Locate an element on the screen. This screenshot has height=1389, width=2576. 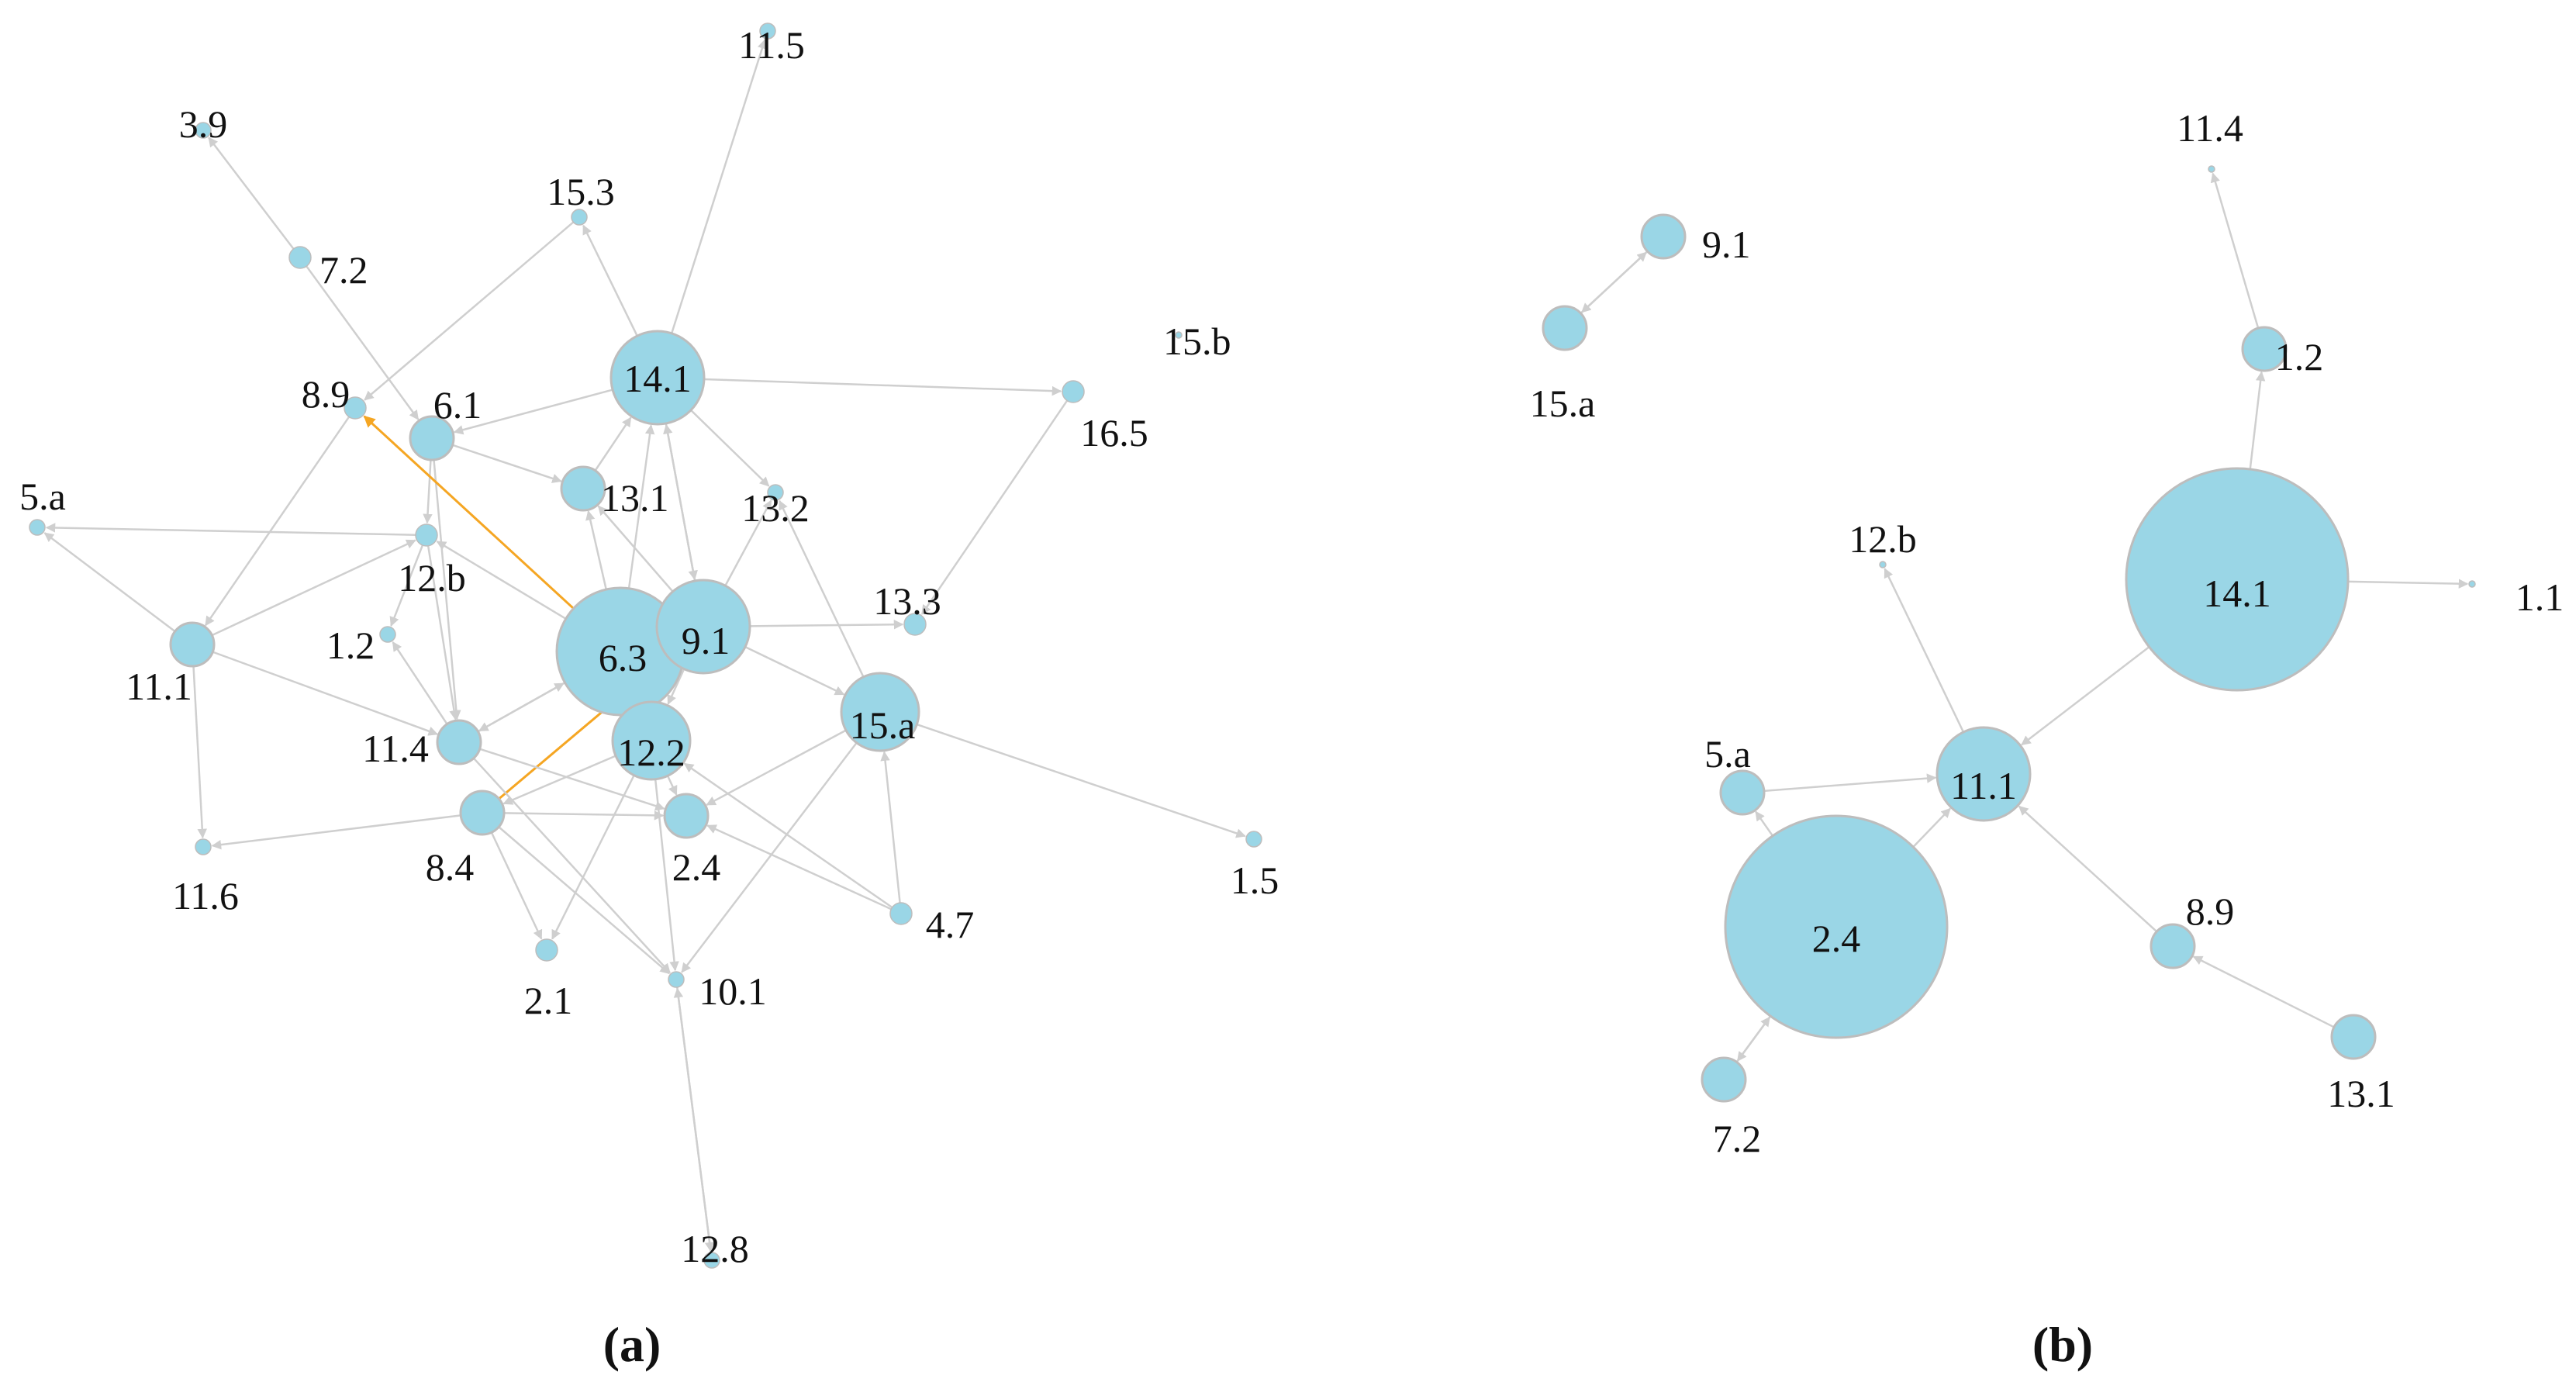
node-b-14.1 is located at coordinates (2237, 579).